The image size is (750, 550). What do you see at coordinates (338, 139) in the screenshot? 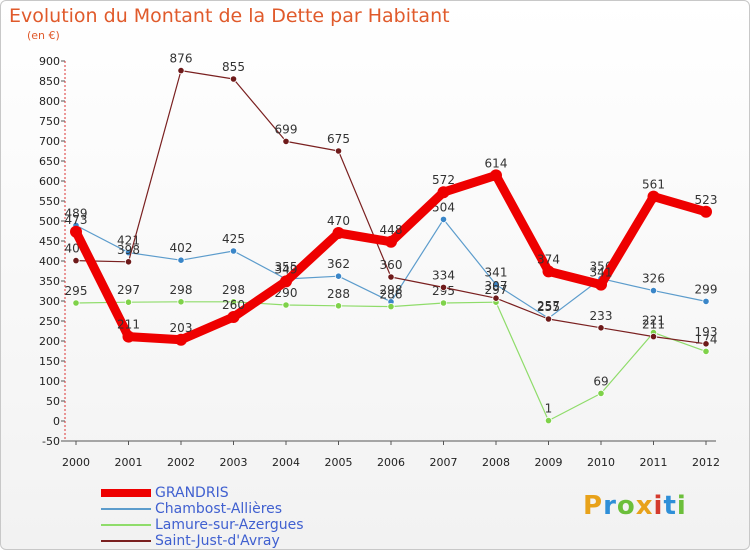
I see `data-label-saint-just-d-avray: 675` at bounding box center [338, 139].